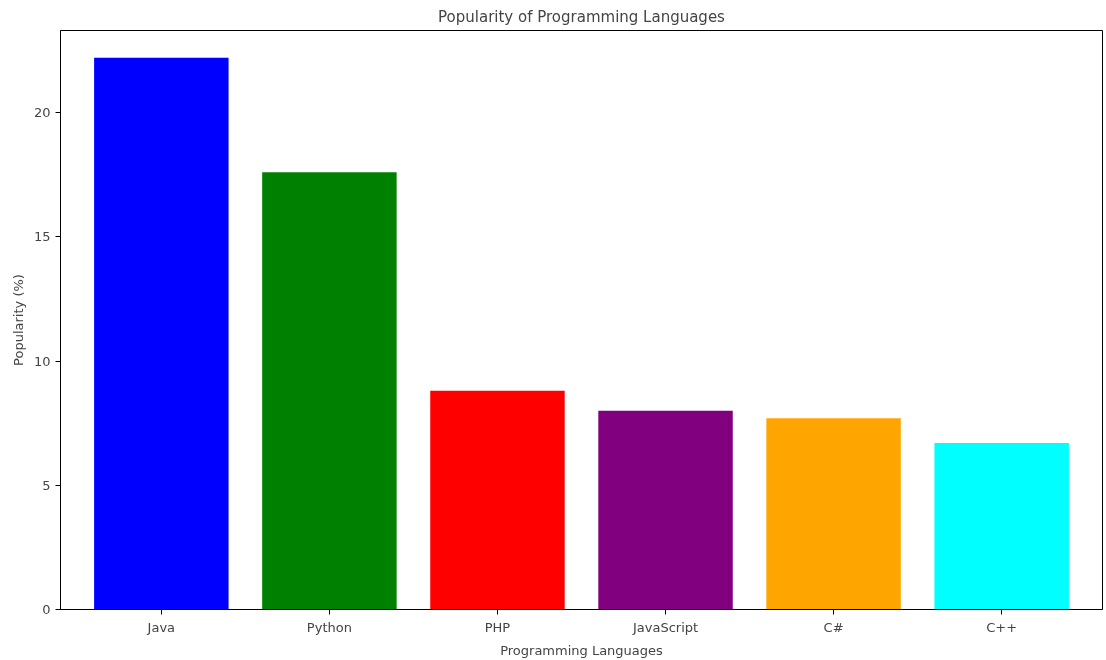 The image size is (1106, 660). What do you see at coordinates (665, 627) in the screenshot?
I see `x-tick-label: JavaScript` at bounding box center [665, 627].